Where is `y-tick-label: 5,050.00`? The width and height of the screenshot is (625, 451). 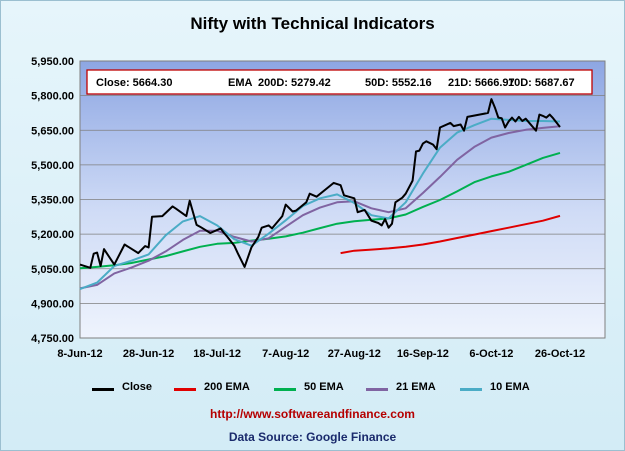
y-tick-label: 5,050.00 is located at coordinates (52, 270).